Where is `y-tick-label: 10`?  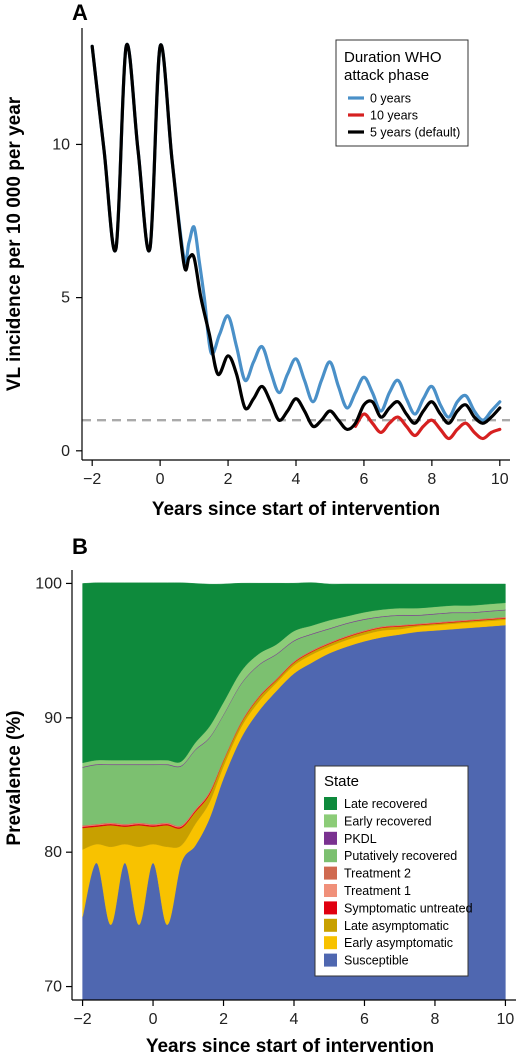
y-tick-label: 10 is located at coordinates (61, 144).